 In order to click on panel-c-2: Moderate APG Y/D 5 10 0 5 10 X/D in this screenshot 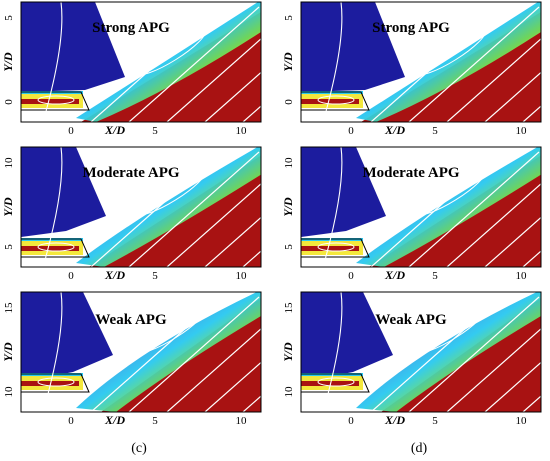, I will do `click(131, 214)`.